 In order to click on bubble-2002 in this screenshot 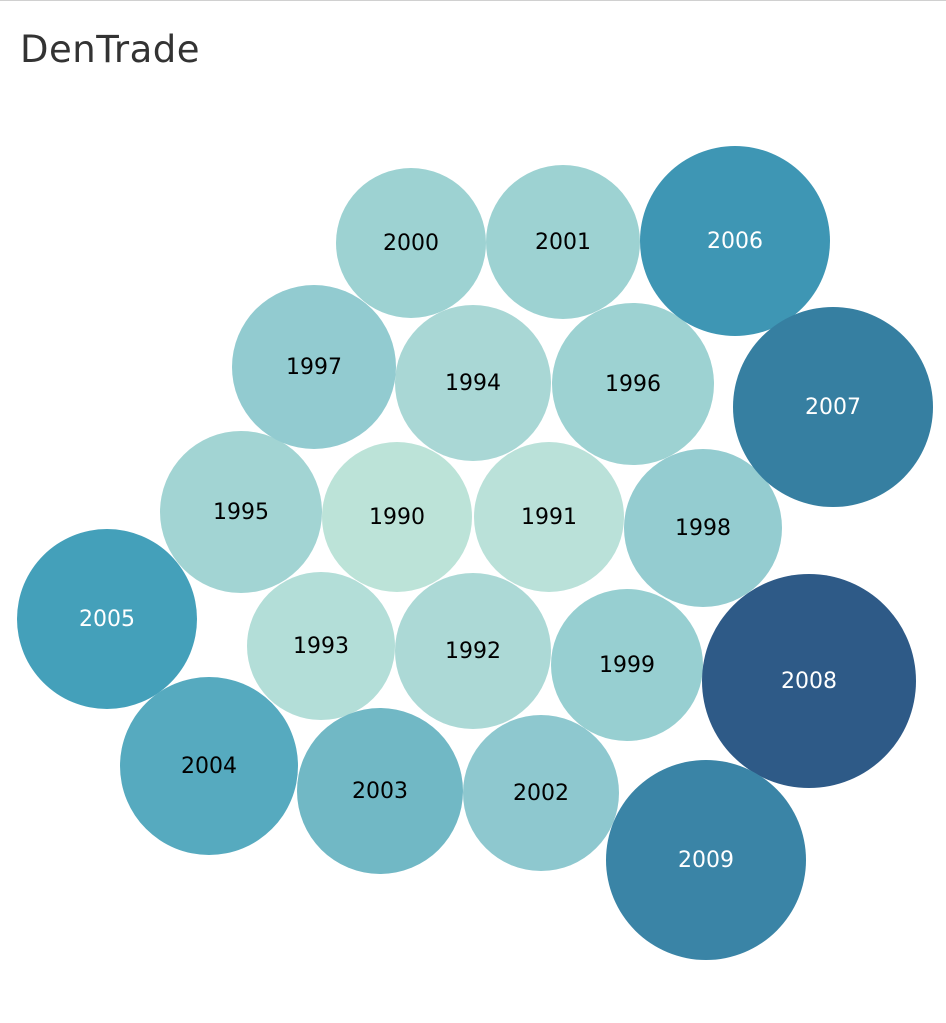, I will do `click(541, 793)`.